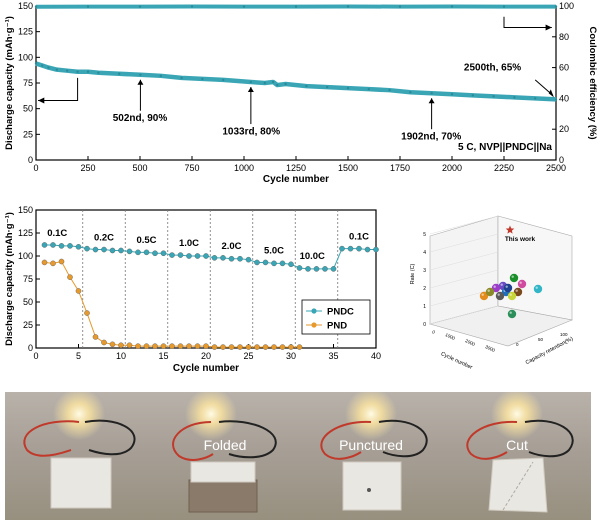 The width and height of the screenshot is (600, 520). Describe the element at coordinates (527, 22) in the screenshot. I see `right-axis-arrow` at that location.